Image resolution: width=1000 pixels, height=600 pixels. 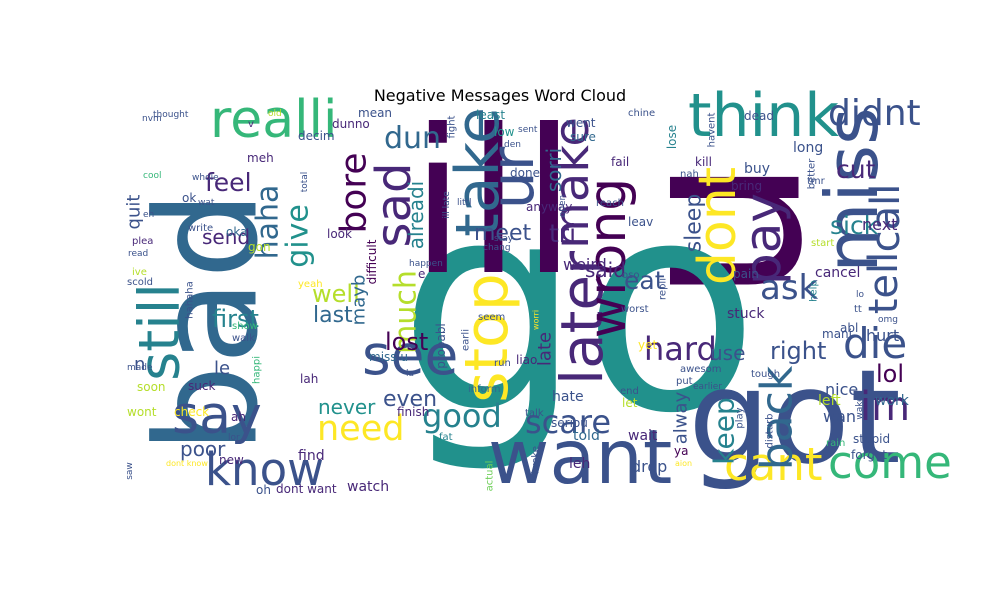 I want to click on word-thought: thought, so click(x=171, y=115).